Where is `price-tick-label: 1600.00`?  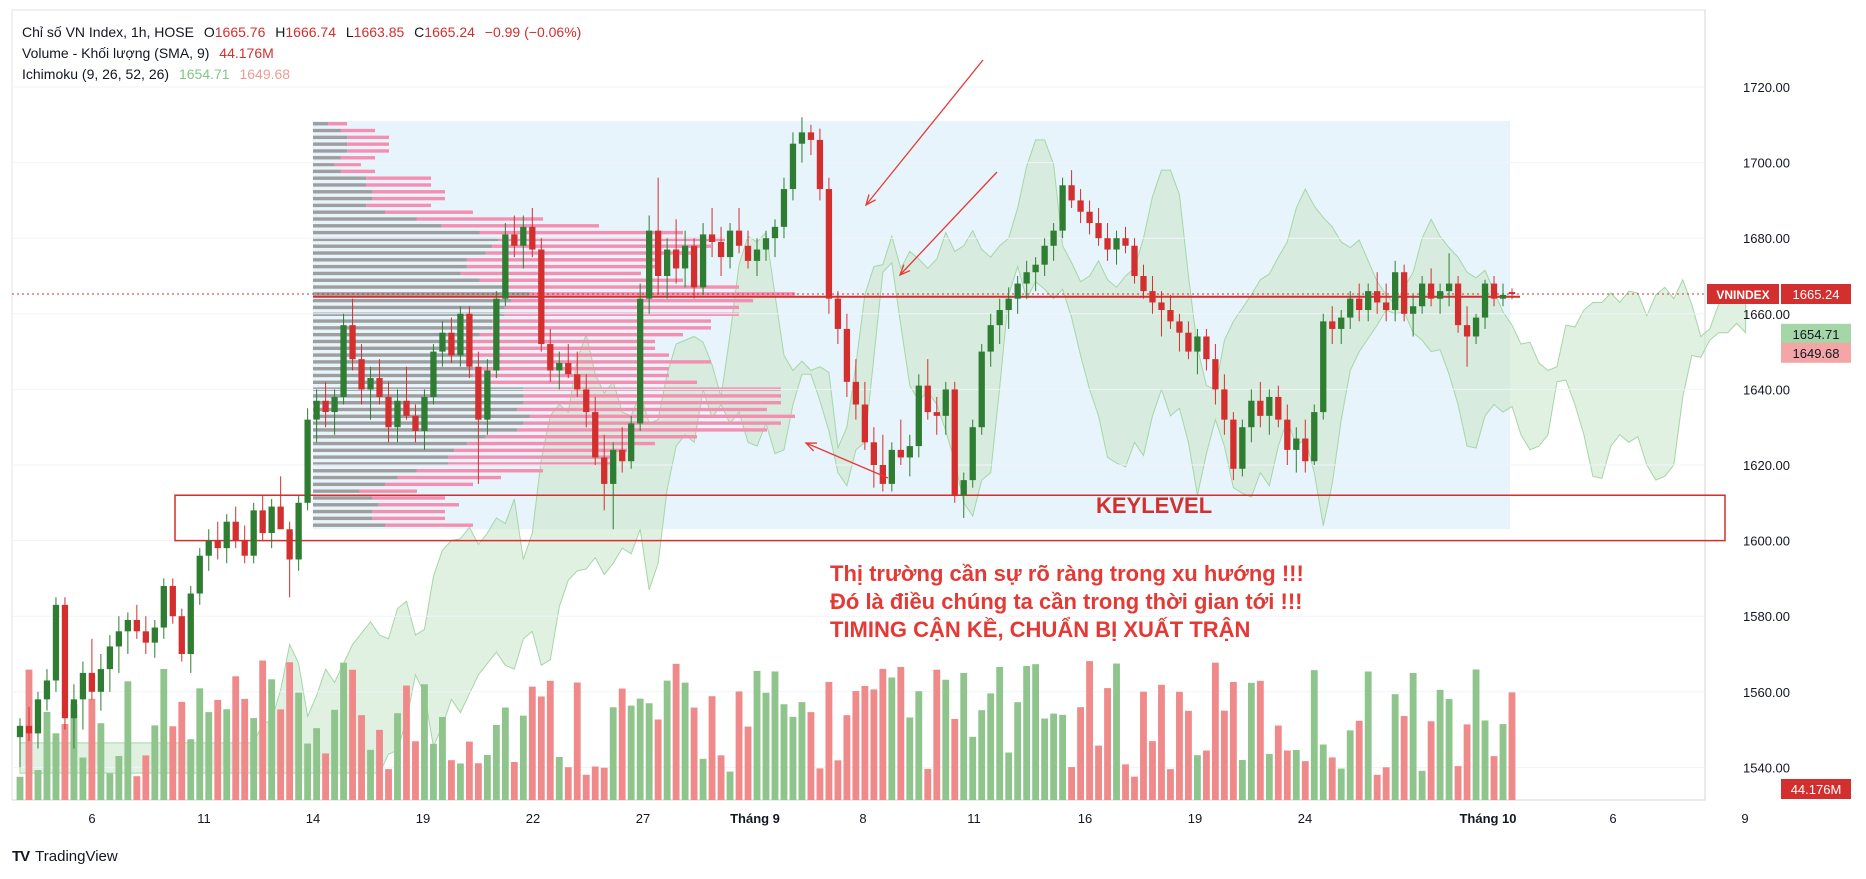 price-tick-label: 1600.00 is located at coordinates (1766, 541).